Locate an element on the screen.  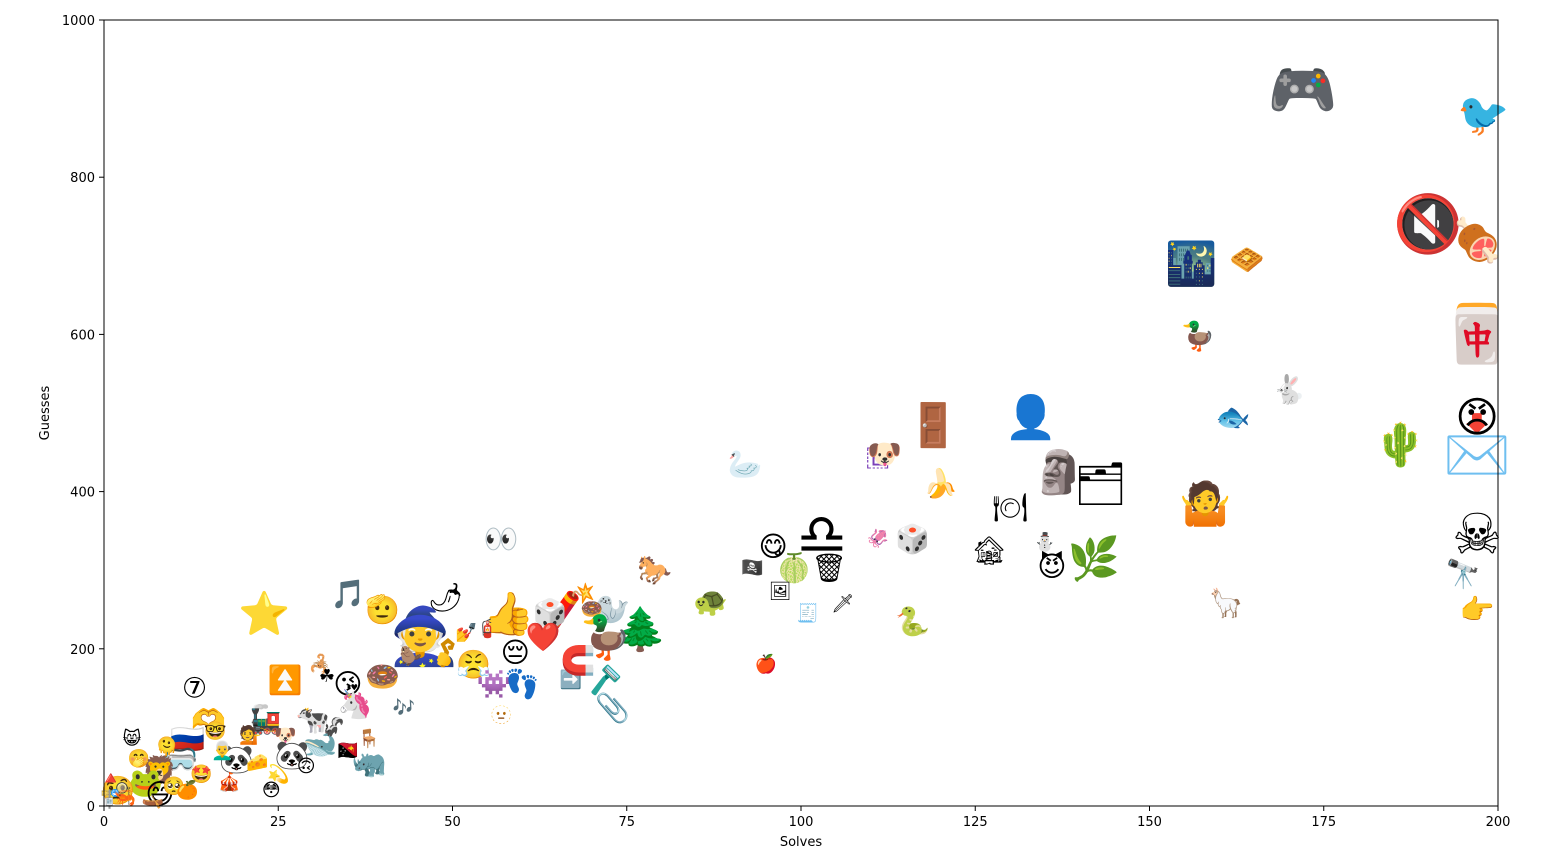
data-point: ☠ is located at coordinates (1477, 534).